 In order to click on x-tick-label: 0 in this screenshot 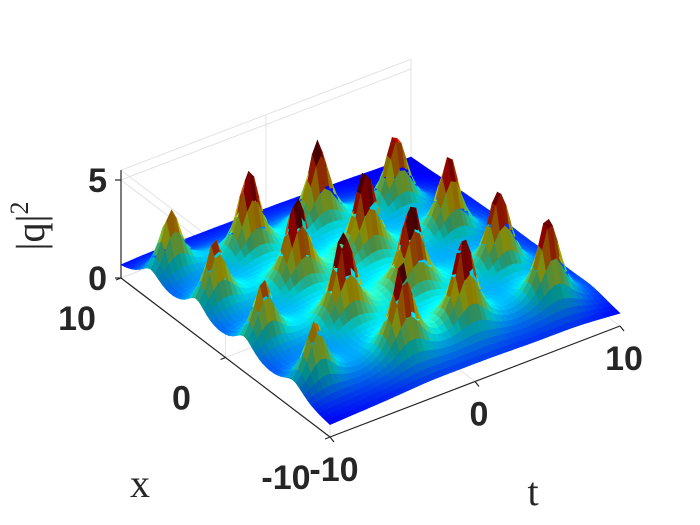, I will do `click(181, 399)`.